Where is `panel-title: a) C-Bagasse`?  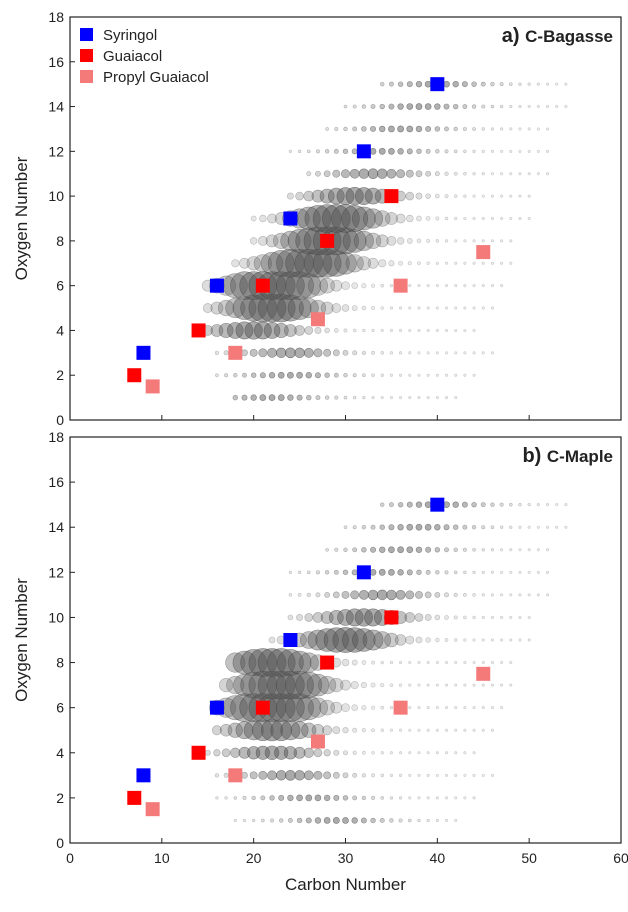 panel-title: a) C-Bagasse is located at coordinates (557, 36).